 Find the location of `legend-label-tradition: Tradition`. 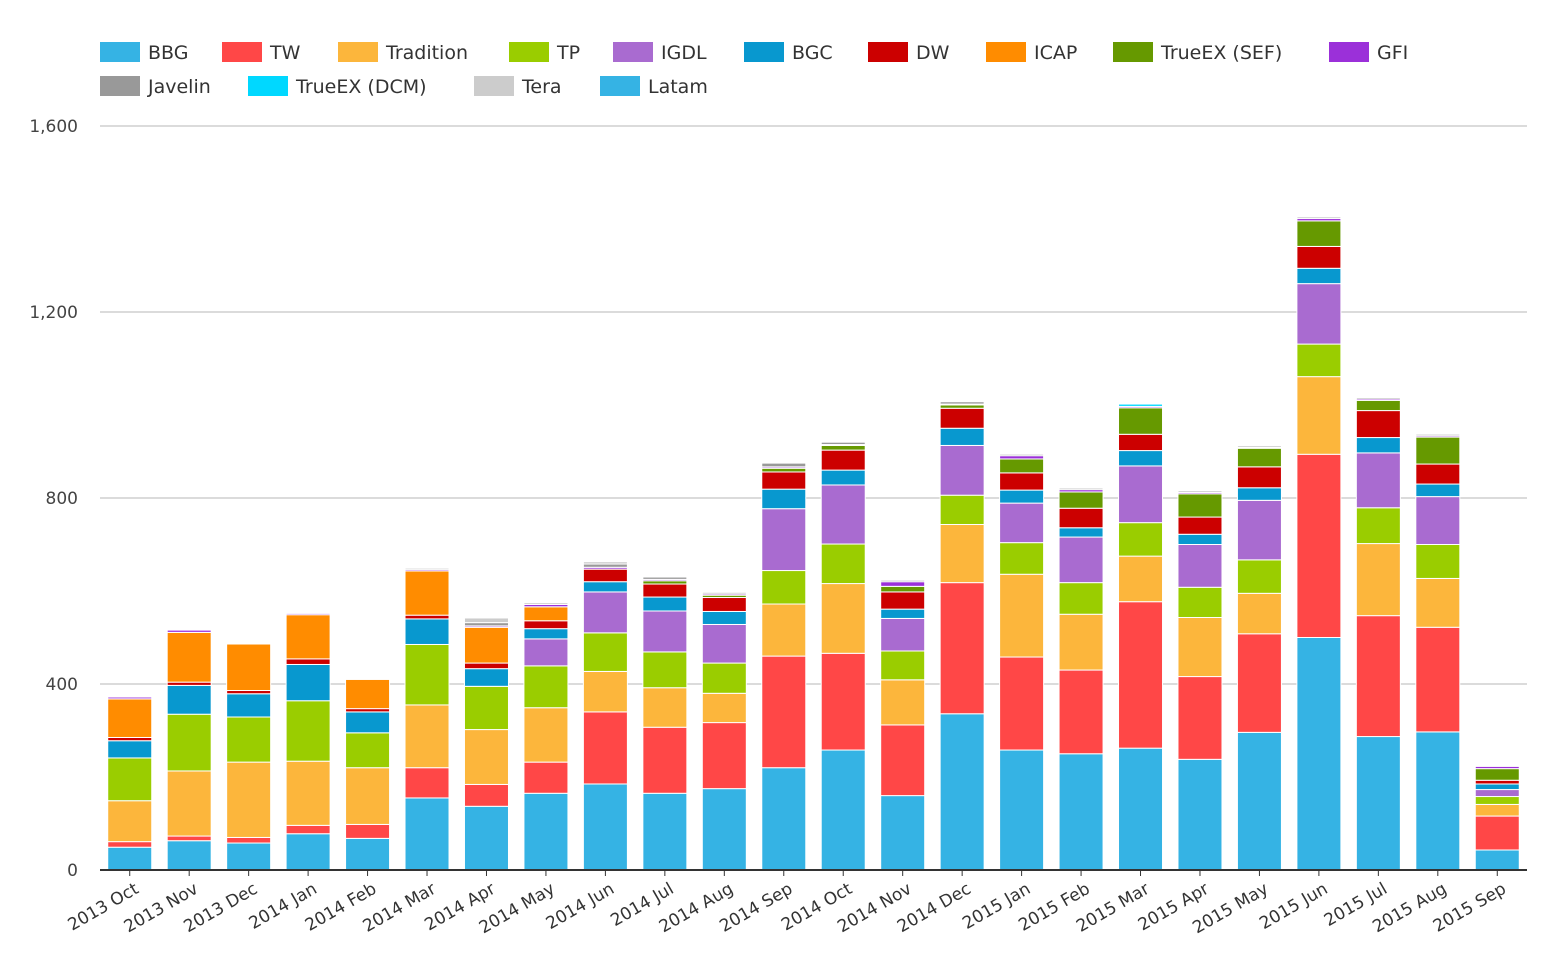

legend-label-tradition: Tradition is located at coordinates (426, 53).